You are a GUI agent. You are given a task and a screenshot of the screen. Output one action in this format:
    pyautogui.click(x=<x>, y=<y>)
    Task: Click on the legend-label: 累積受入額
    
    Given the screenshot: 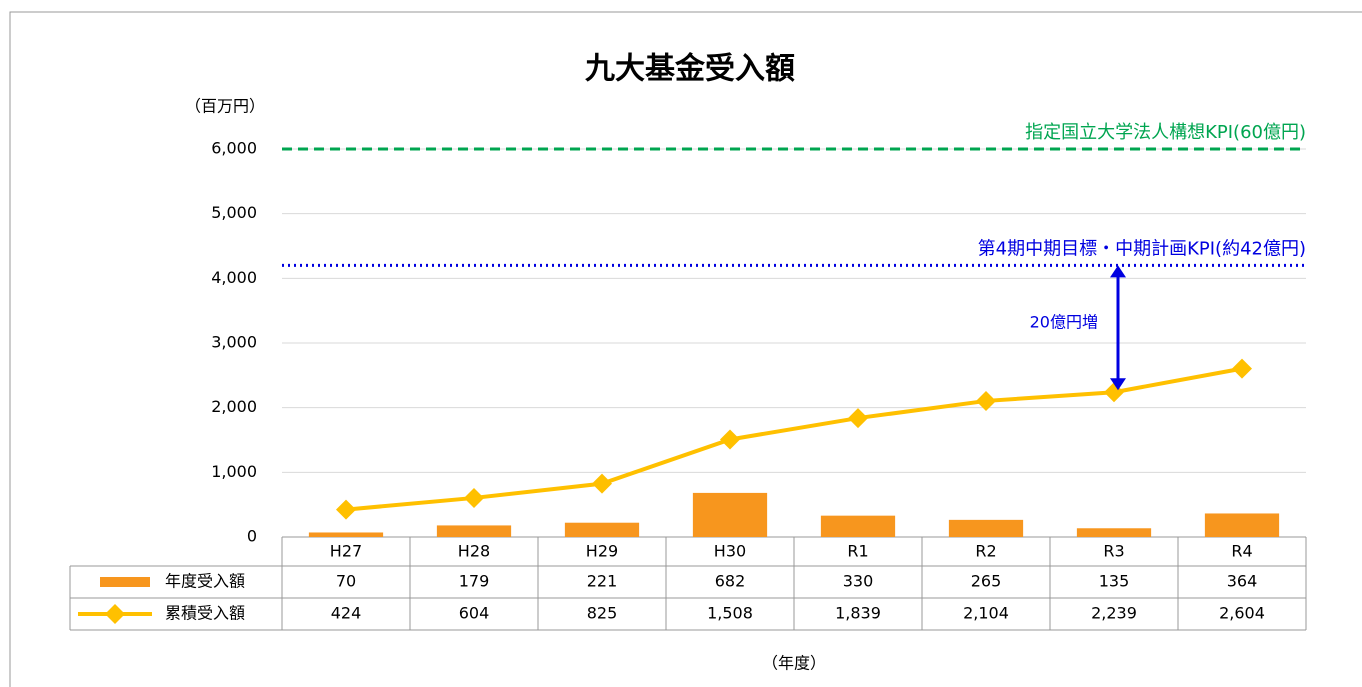 What is the action you would take?
    pyautogui.click(x=205, y=613)
    